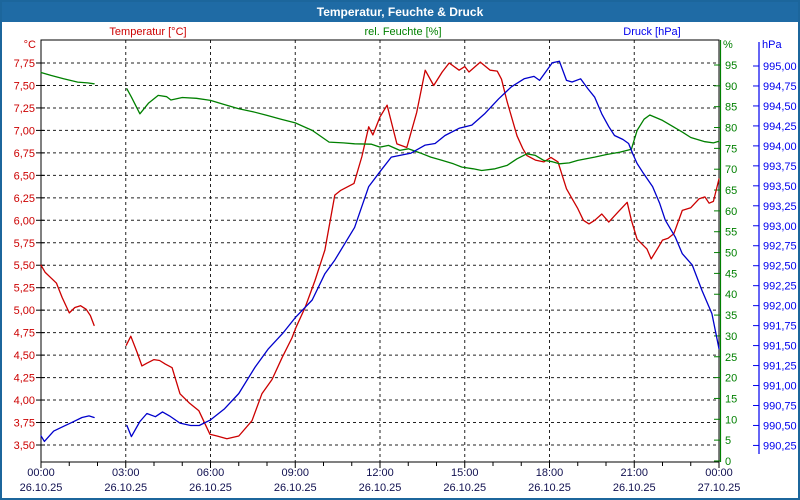 The image size is (800, 500). Describe the element at coordinates (24, 266) in the screenshot. I see `temperature-tick-label: 5,50` at that location.